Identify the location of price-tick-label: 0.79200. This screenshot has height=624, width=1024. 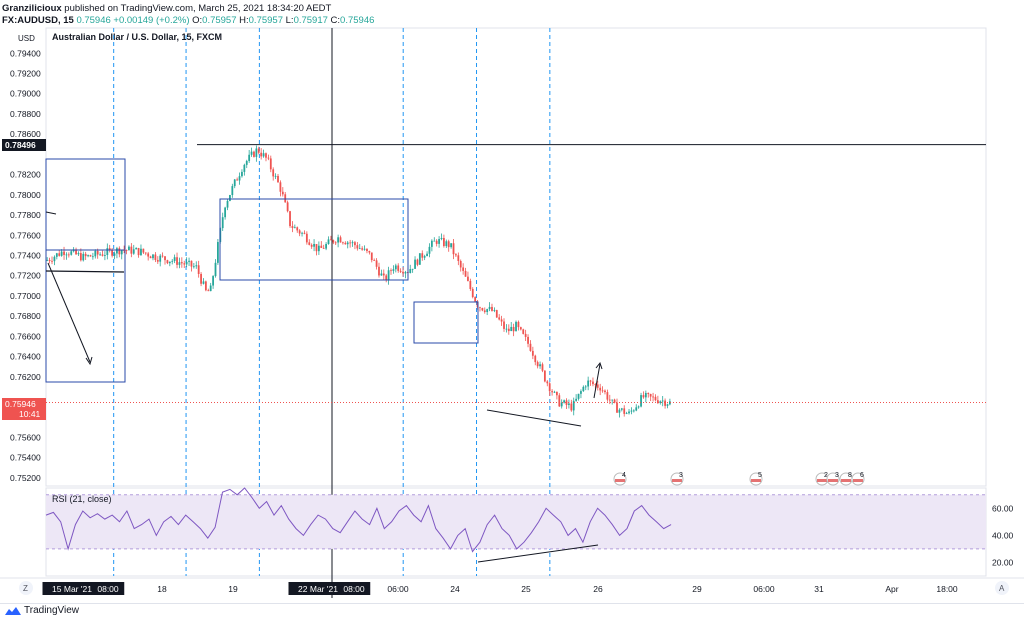
(25, 73).